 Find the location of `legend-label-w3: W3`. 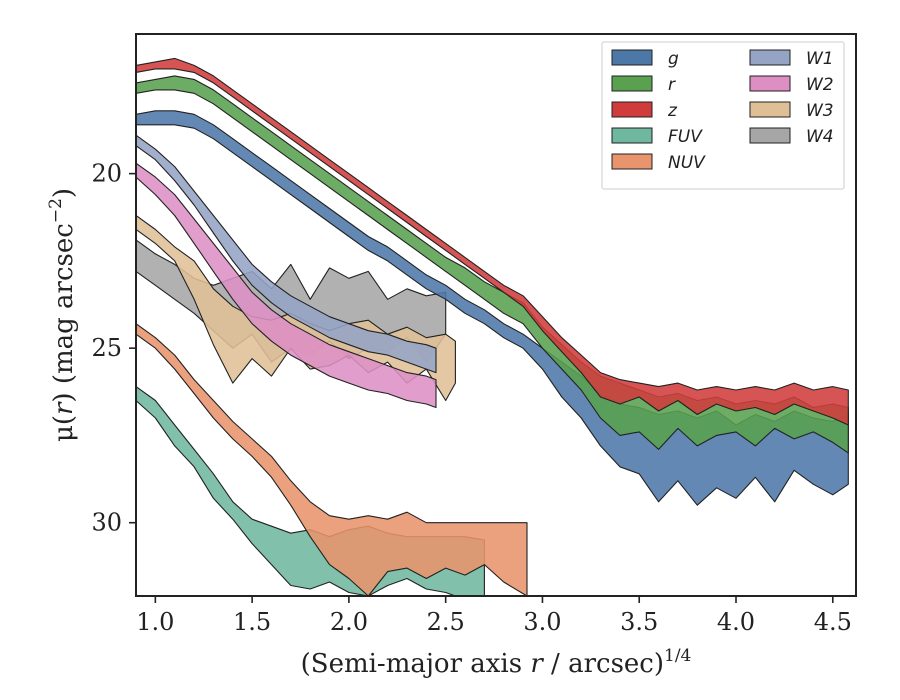

legend-label-w3: W3 is located at coordinates (820, 111).